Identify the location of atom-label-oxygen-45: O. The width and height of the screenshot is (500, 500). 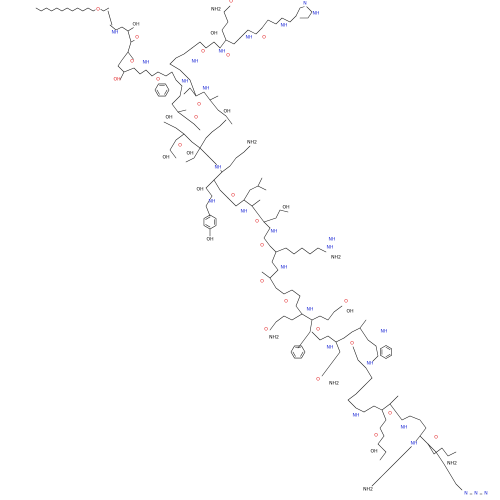
(286, 302).